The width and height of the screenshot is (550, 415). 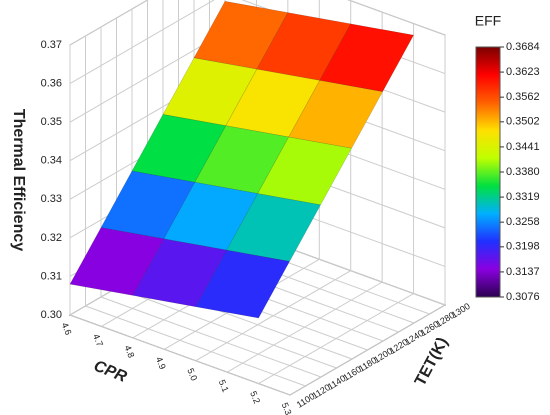 What do you see at coordinates (51, 161) in the screenshot?
I see `z-tick-label: 0.34` at bounding box center [51, 161].